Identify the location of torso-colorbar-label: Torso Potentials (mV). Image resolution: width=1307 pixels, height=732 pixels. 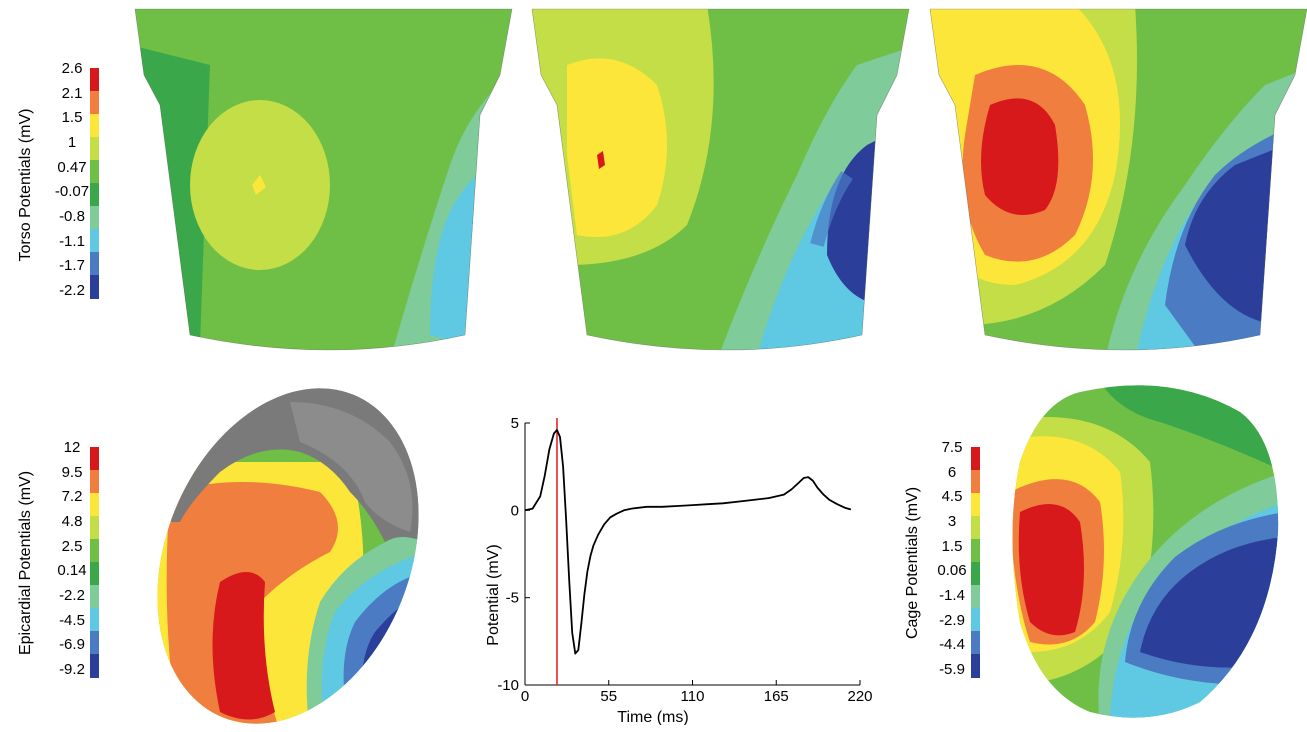
(25, 185).